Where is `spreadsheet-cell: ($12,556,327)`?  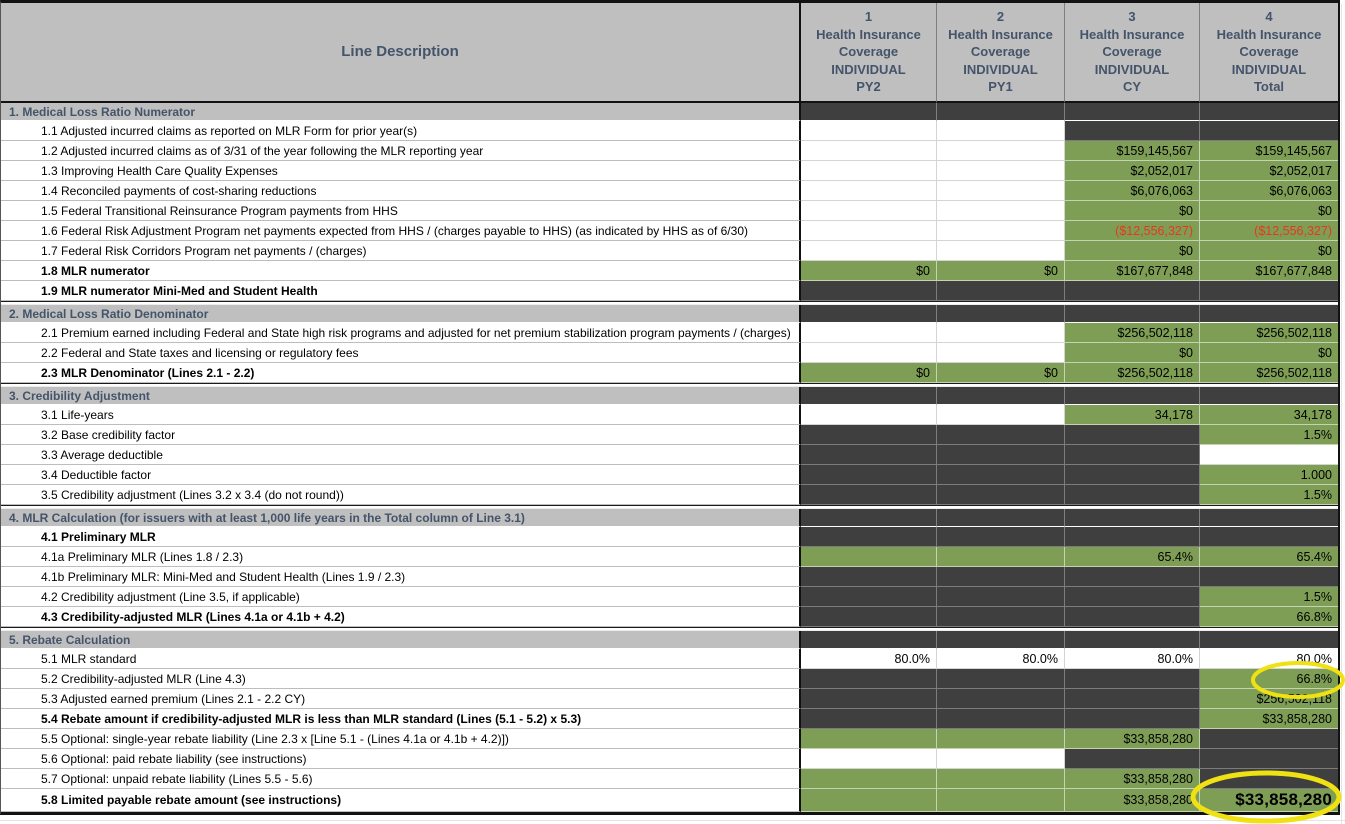 spreadsheet-cell: ($12,556,327) is located at coordinates (1132, 231).